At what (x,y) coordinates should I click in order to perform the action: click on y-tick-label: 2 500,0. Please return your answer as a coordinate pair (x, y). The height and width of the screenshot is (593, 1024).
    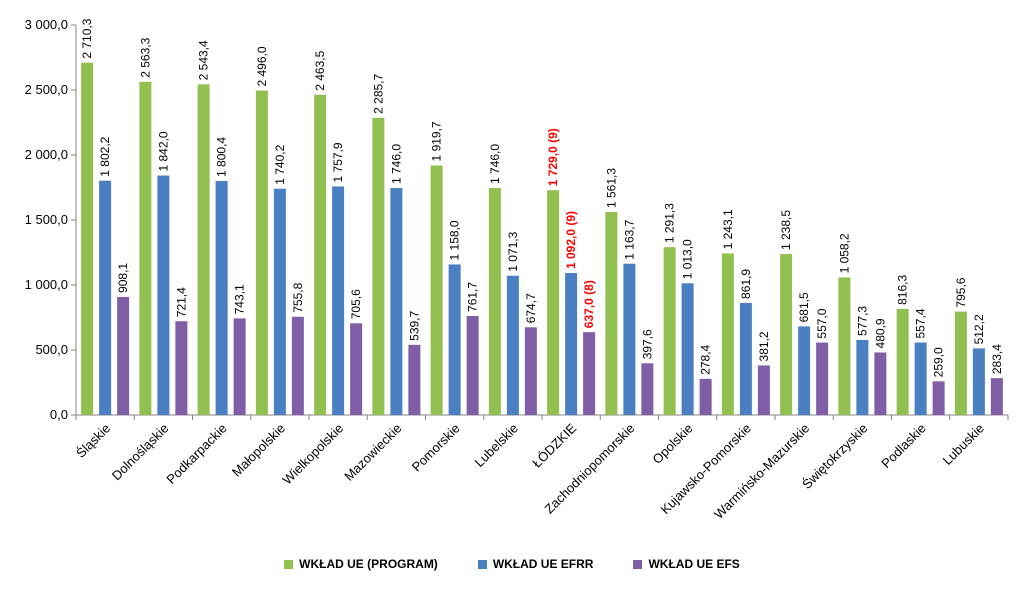
    Looking at the image, I should click on (46, 89).